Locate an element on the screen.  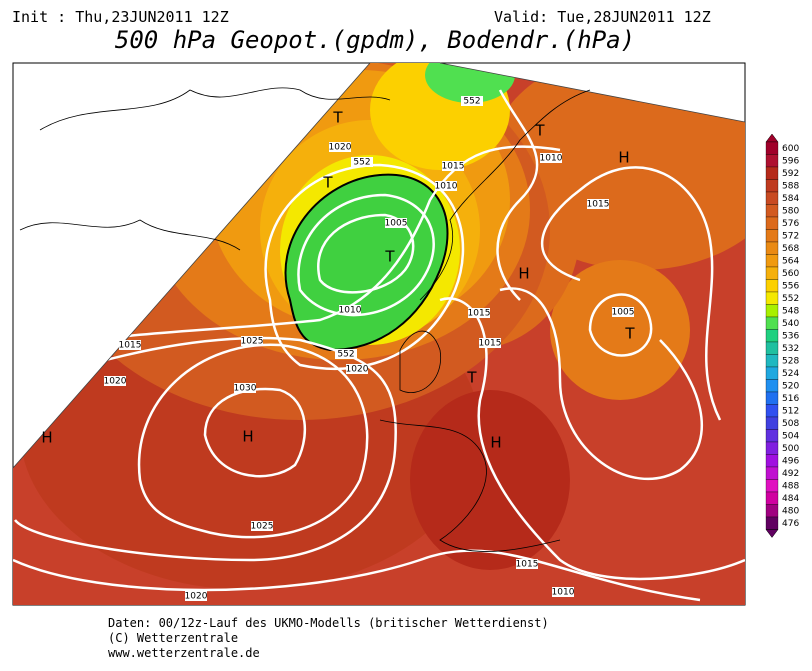
colorbar-label: 596 is located at coordinates (790, 161).